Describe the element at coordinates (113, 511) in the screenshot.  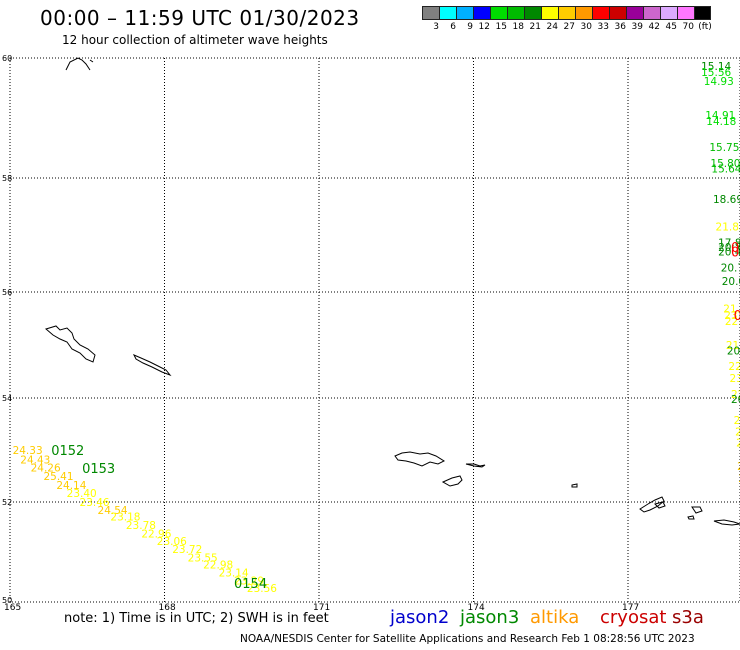
I see `wave-height-point: 24.54` at that location.